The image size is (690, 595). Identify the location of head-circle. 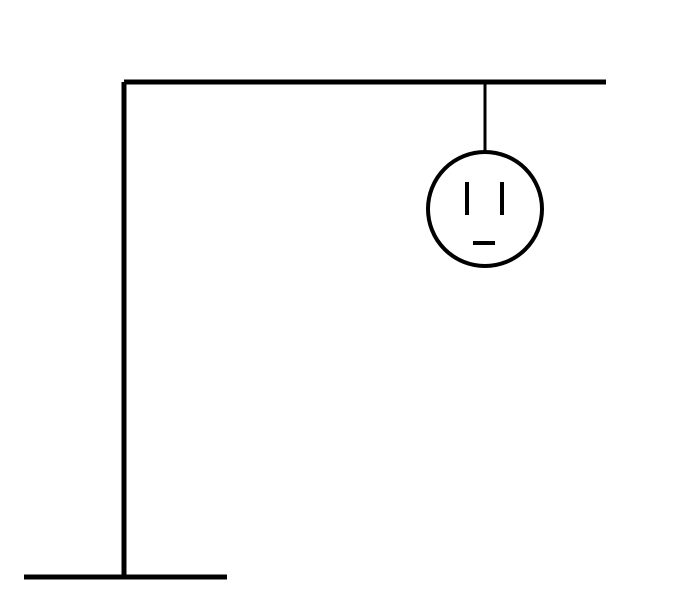
(485, 209).